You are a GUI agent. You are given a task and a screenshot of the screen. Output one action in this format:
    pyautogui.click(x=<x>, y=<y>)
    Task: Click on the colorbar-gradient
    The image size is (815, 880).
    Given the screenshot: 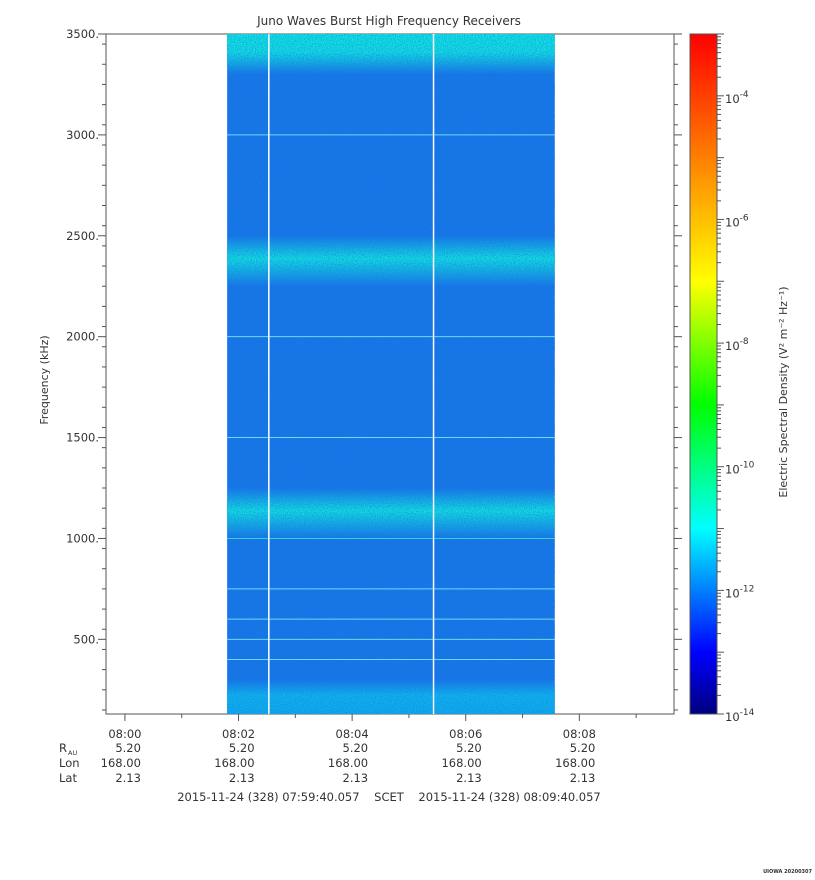 What is the action you would take?
    pyautogui.click(x=703, y=374)
    